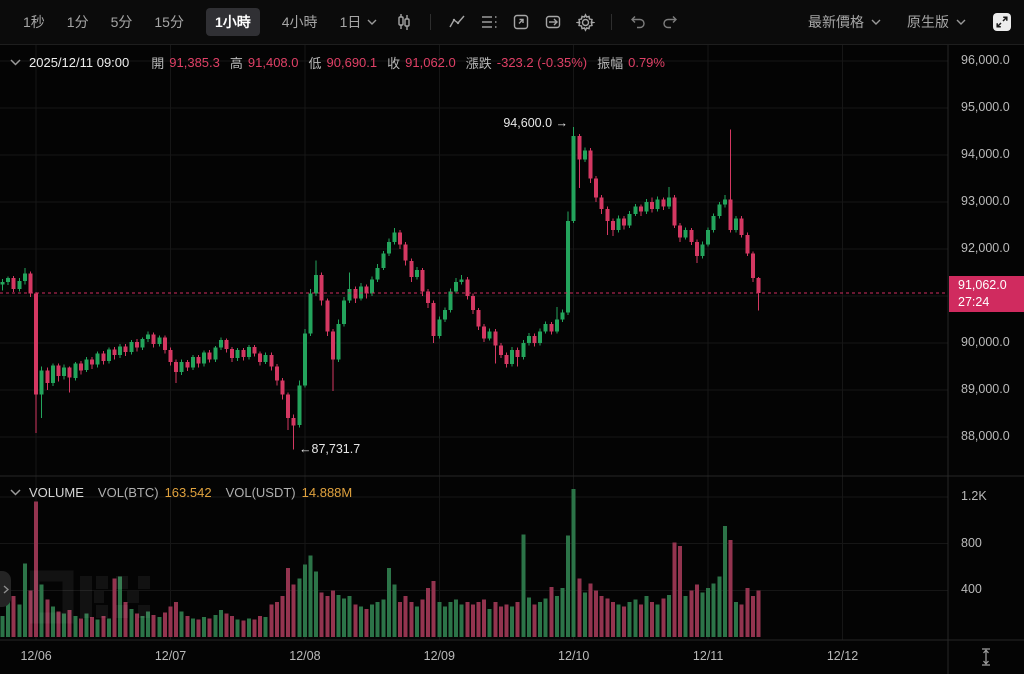  I want to click on price-axis-label: 96,000.0, so click(985, 60).